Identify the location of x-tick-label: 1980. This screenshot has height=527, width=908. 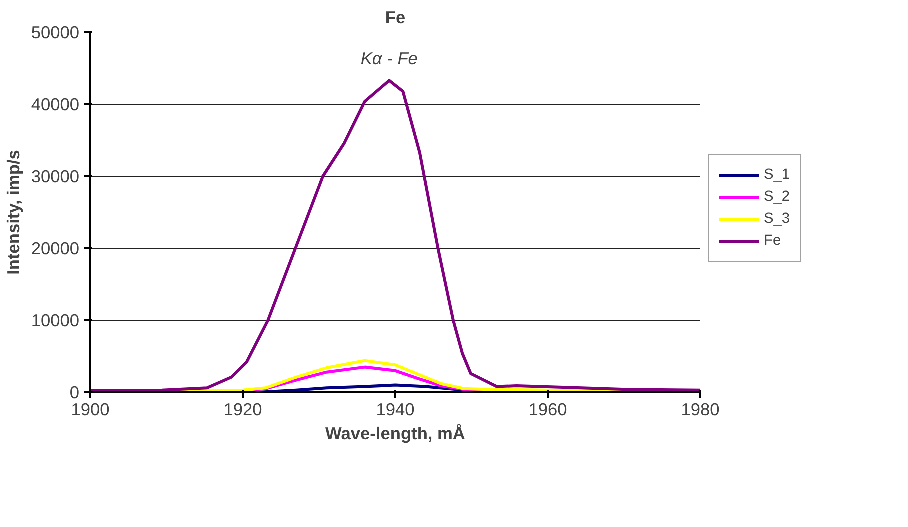
(700, 410).